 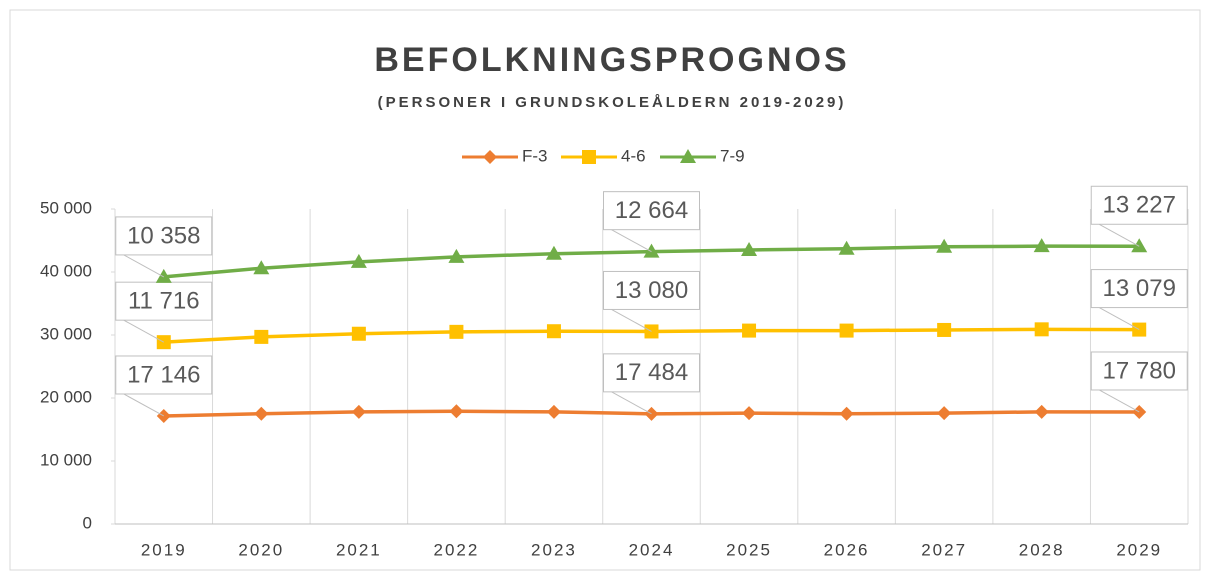 I want to click on data-label: 17 146, so click(x=163, y=374).